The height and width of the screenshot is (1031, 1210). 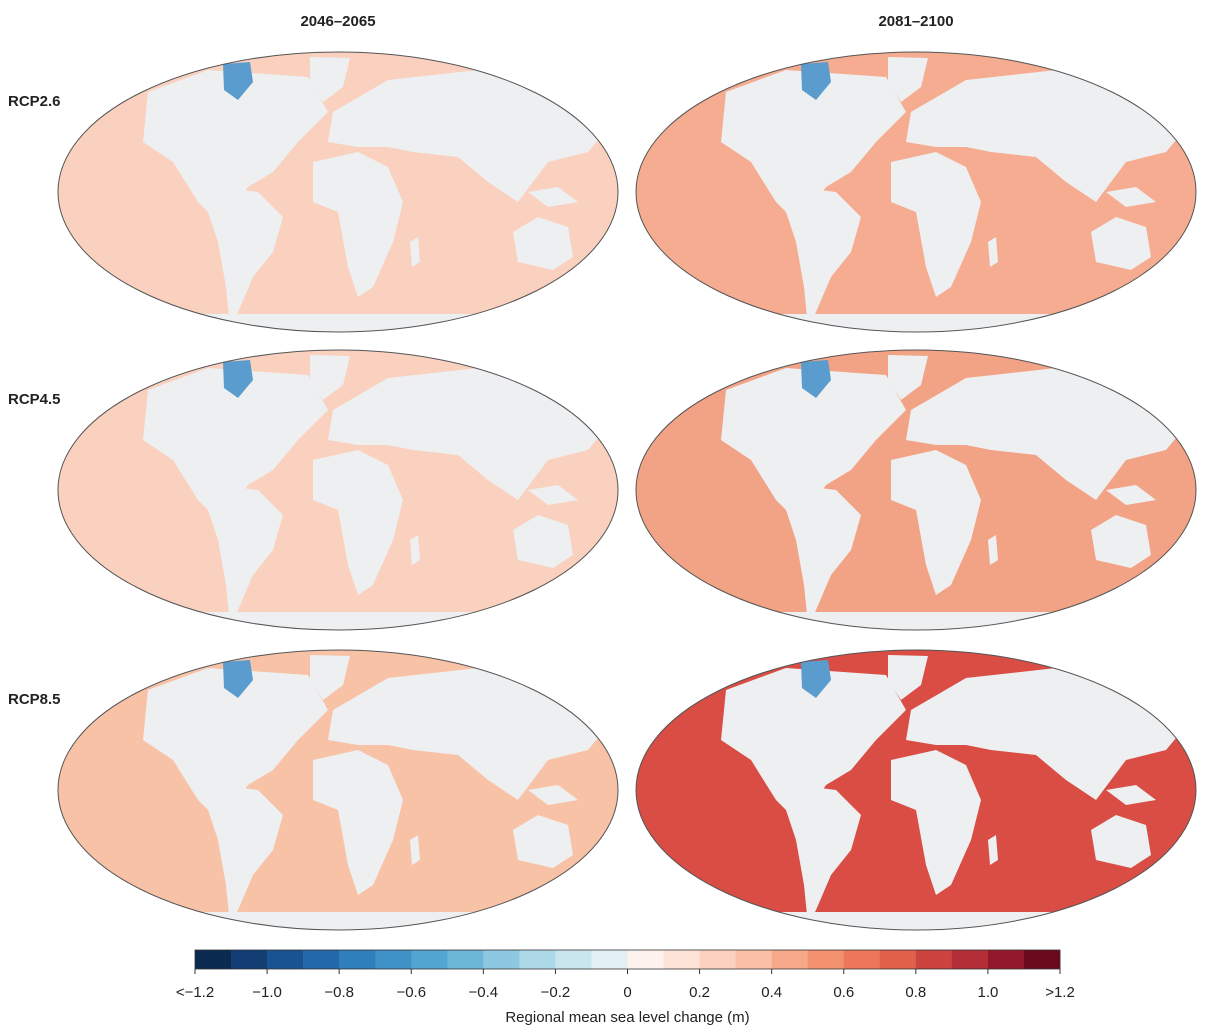 I want to click on colorbar-tick-label: −0.2, so click(x=556, y=992).